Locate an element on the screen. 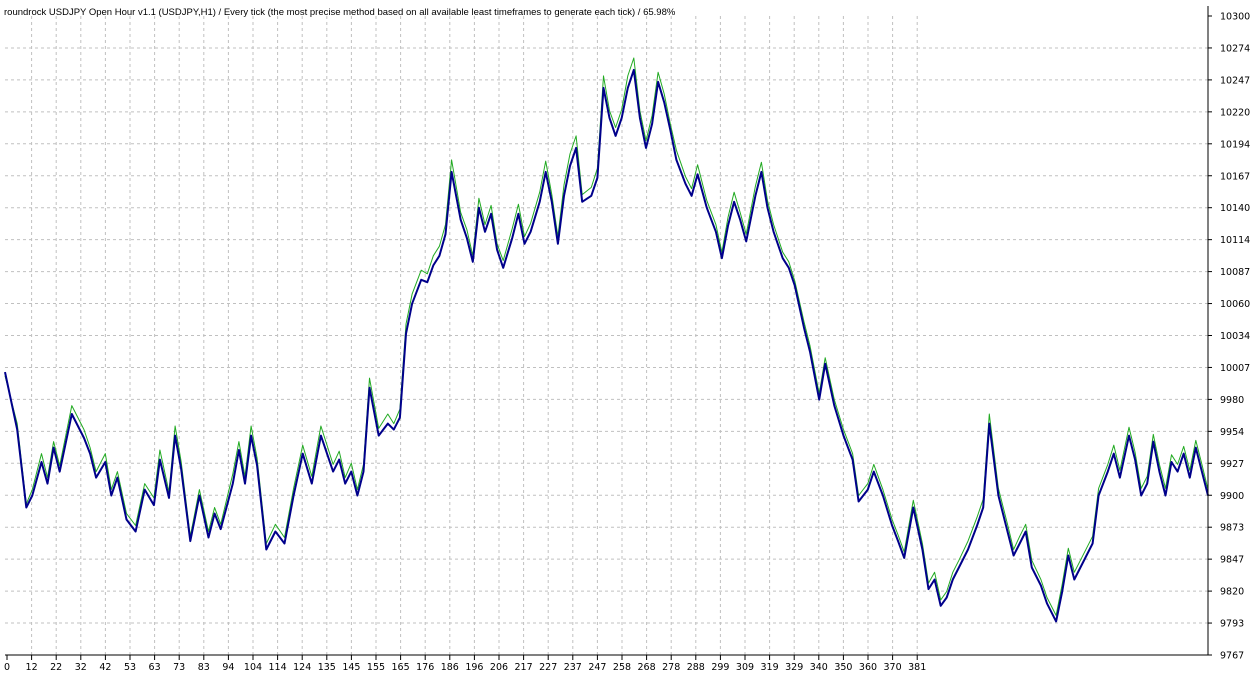  x-tick-label: 176 is located at coordinates (425, 667).